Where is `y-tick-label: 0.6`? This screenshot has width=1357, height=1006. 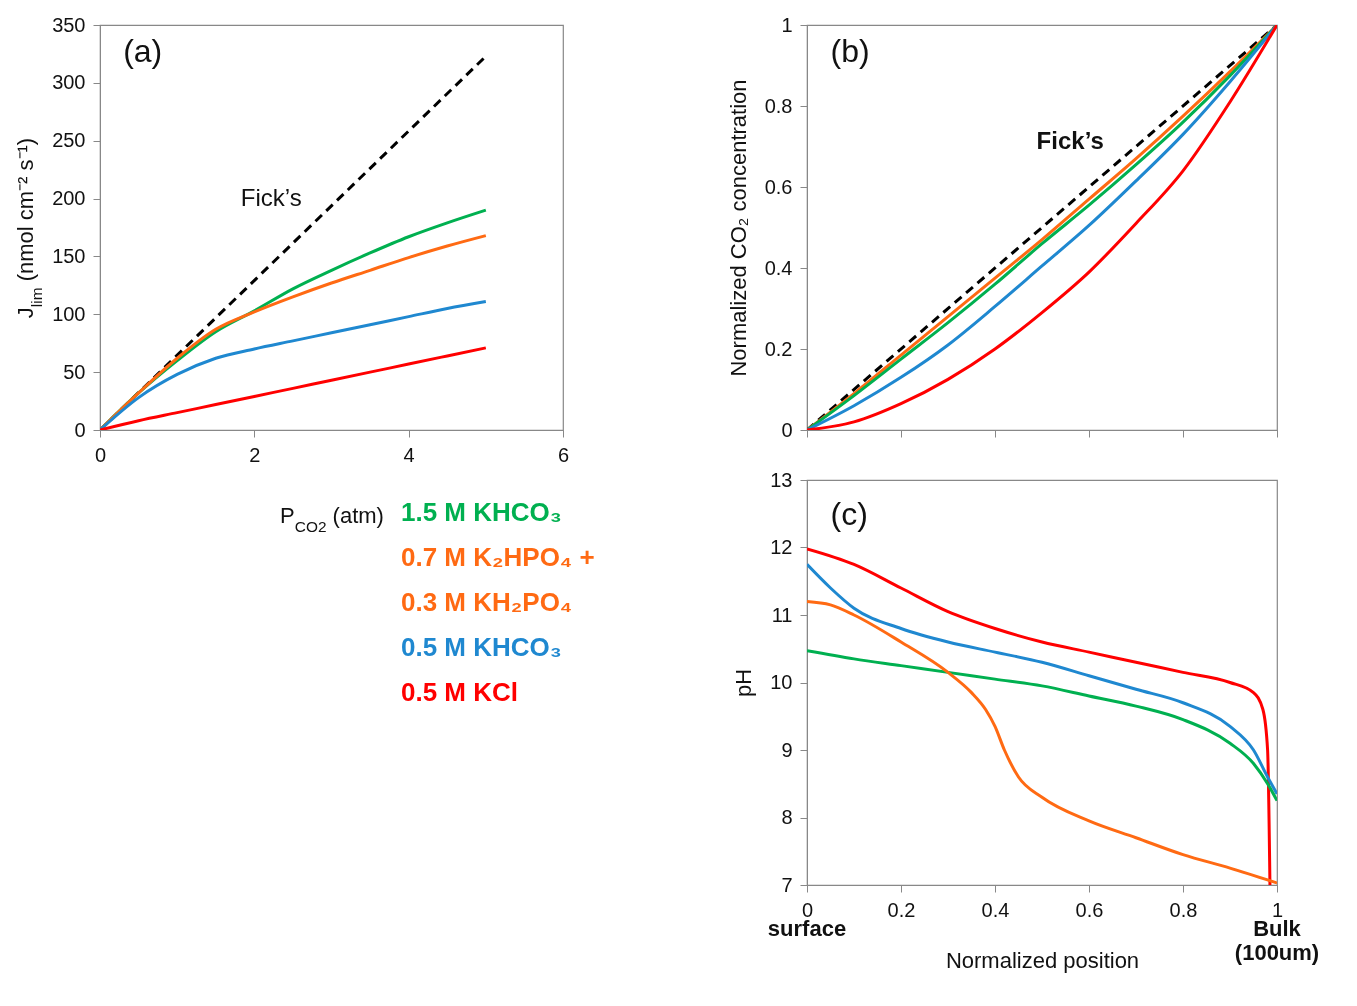 y-tick-label: 0.6 is located at coordinates (778, 186).